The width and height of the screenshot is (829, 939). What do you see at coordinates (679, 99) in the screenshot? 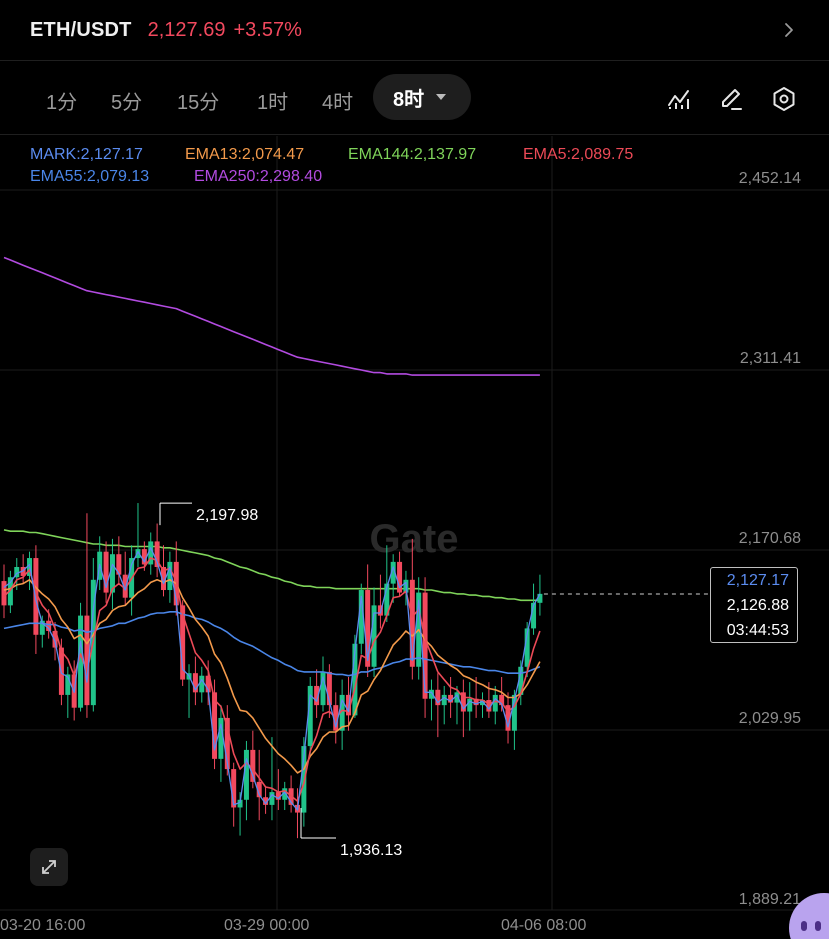
I see `indicator-icon` at bounding box center [679, 99].